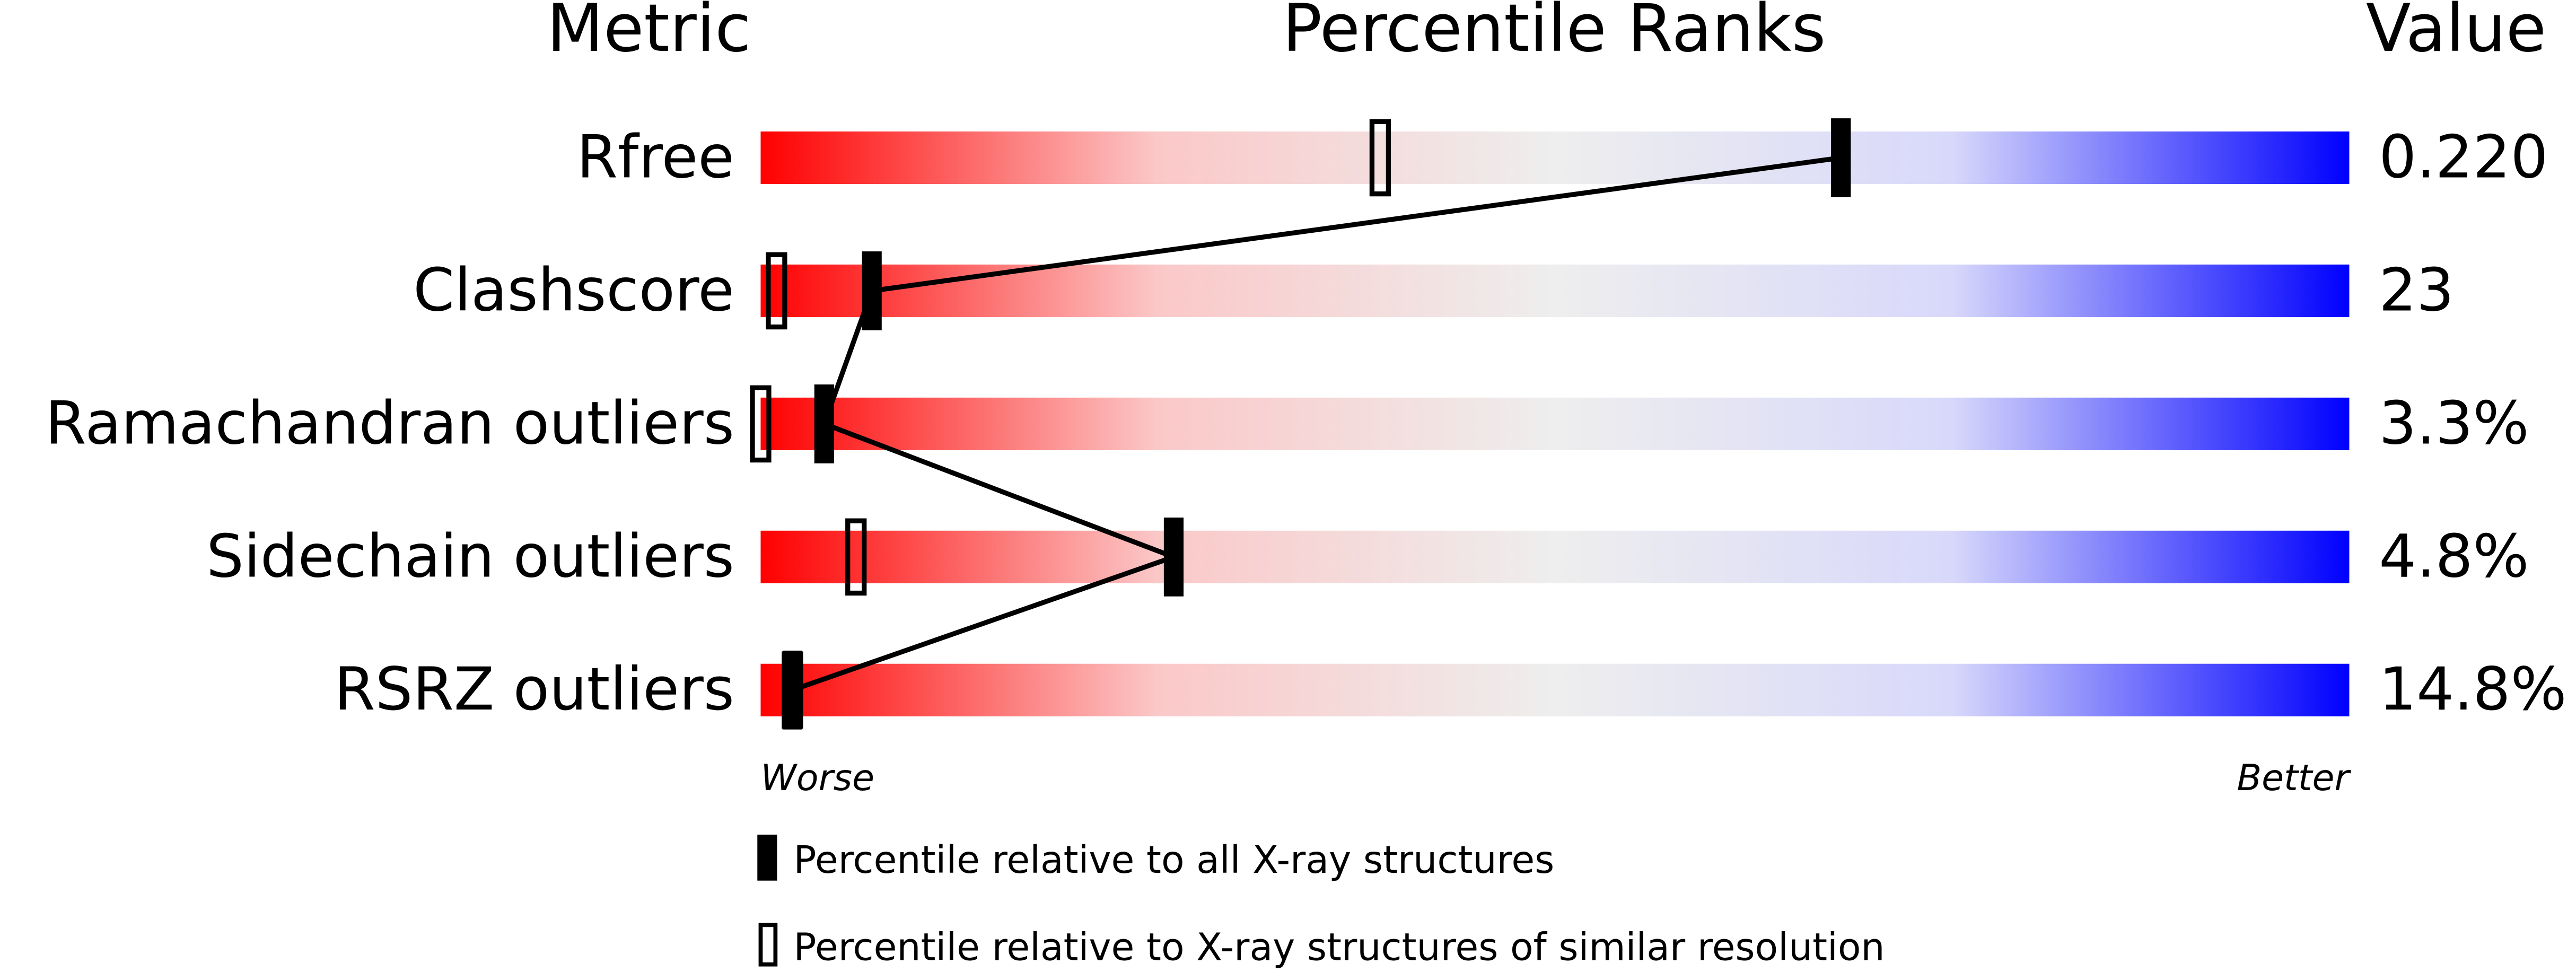  What do you see at coordinates (655, 156) in the screenshot?
I see `metric-label: Rfree` at bounding box center [655, 156].